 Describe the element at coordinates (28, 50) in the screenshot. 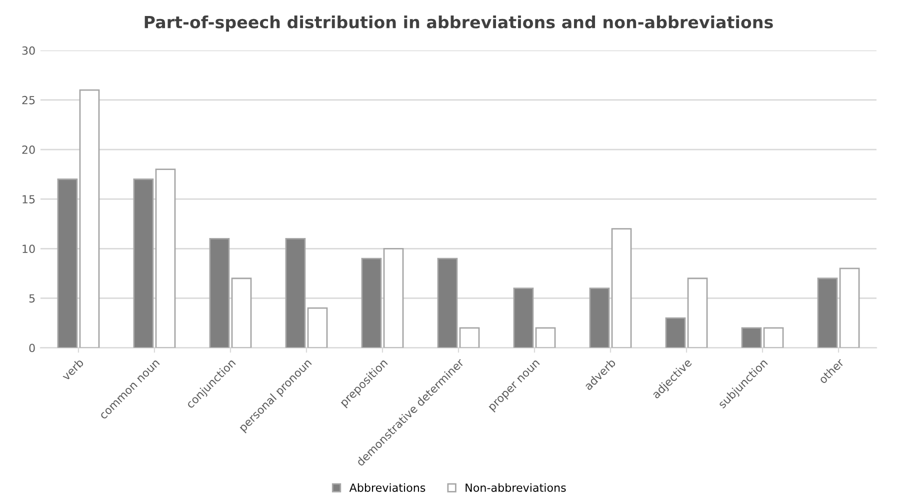

I see `y-tick-label: 30` at that location.